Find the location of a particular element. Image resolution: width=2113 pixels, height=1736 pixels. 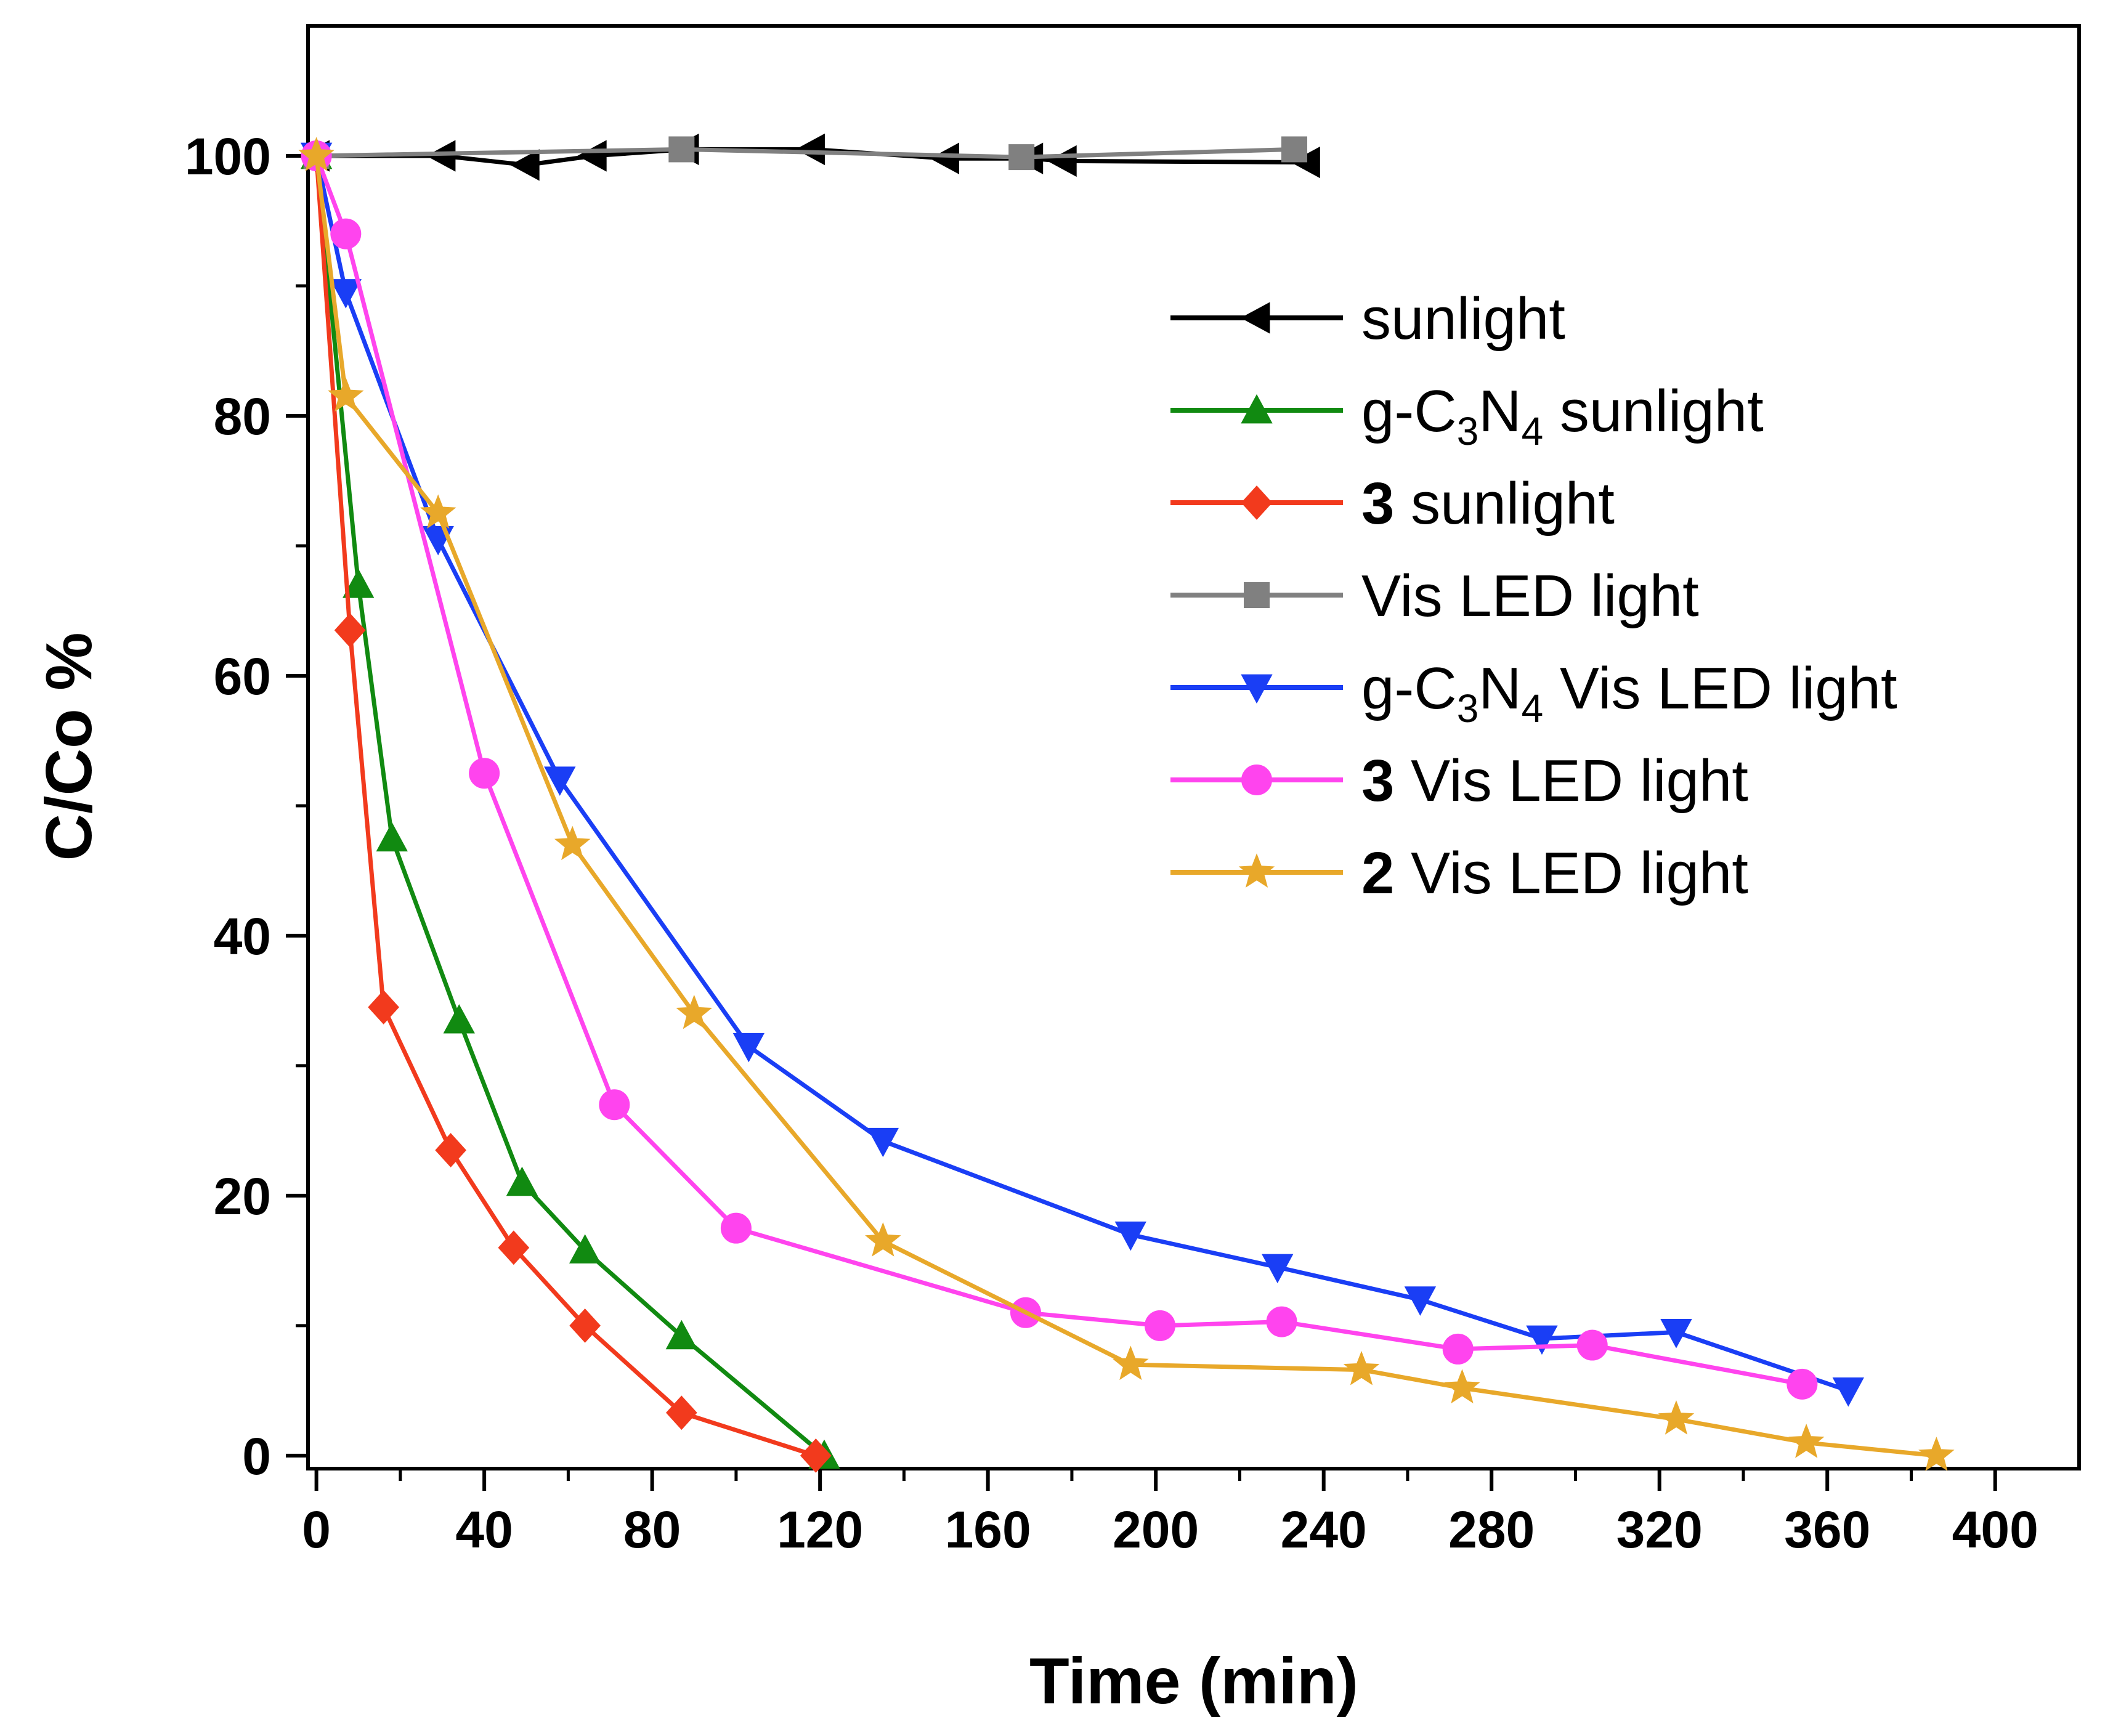

legend-entry-gc3n4-vis-led: g-C3N4 Vis LED light is located at coordinates (1533, 693).